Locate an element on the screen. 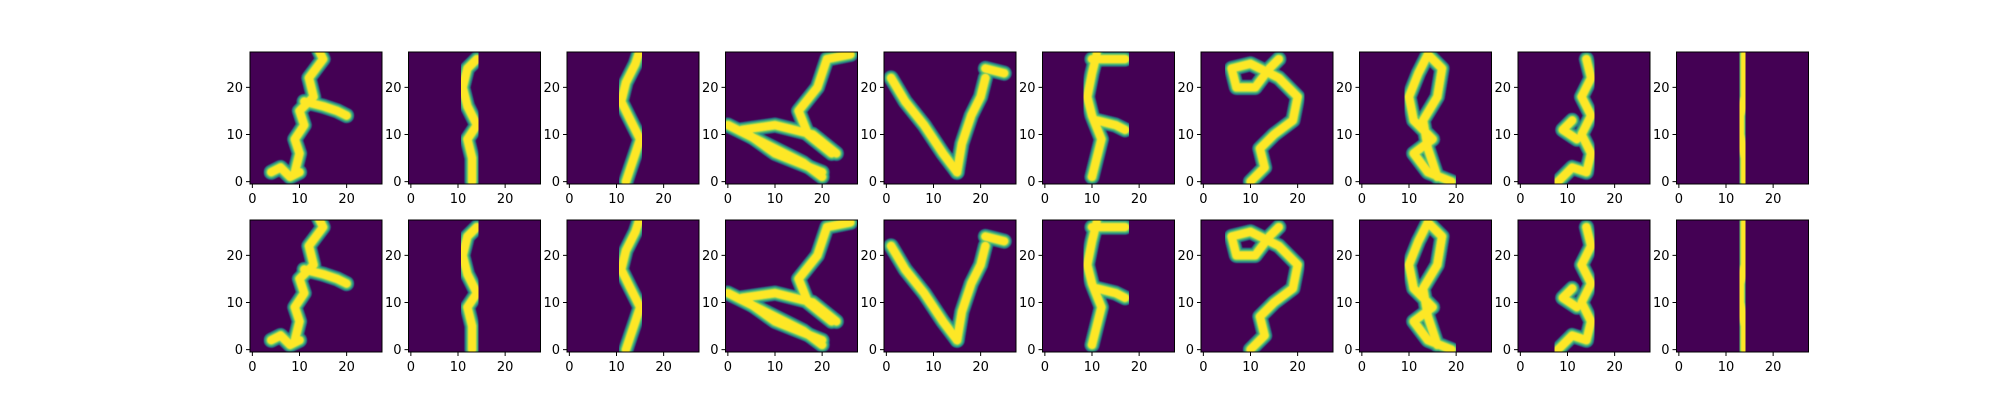 The width and height of the screenshot is (2000, 400). subplot-r1-c4: 0 10 20 0 10 20 is located at coordinates (938, 297).